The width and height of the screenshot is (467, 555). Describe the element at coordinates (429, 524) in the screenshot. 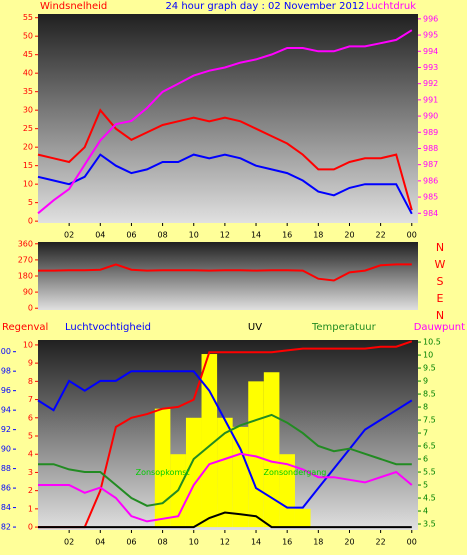

I see `y2-tick-label: 3.5` at that location.